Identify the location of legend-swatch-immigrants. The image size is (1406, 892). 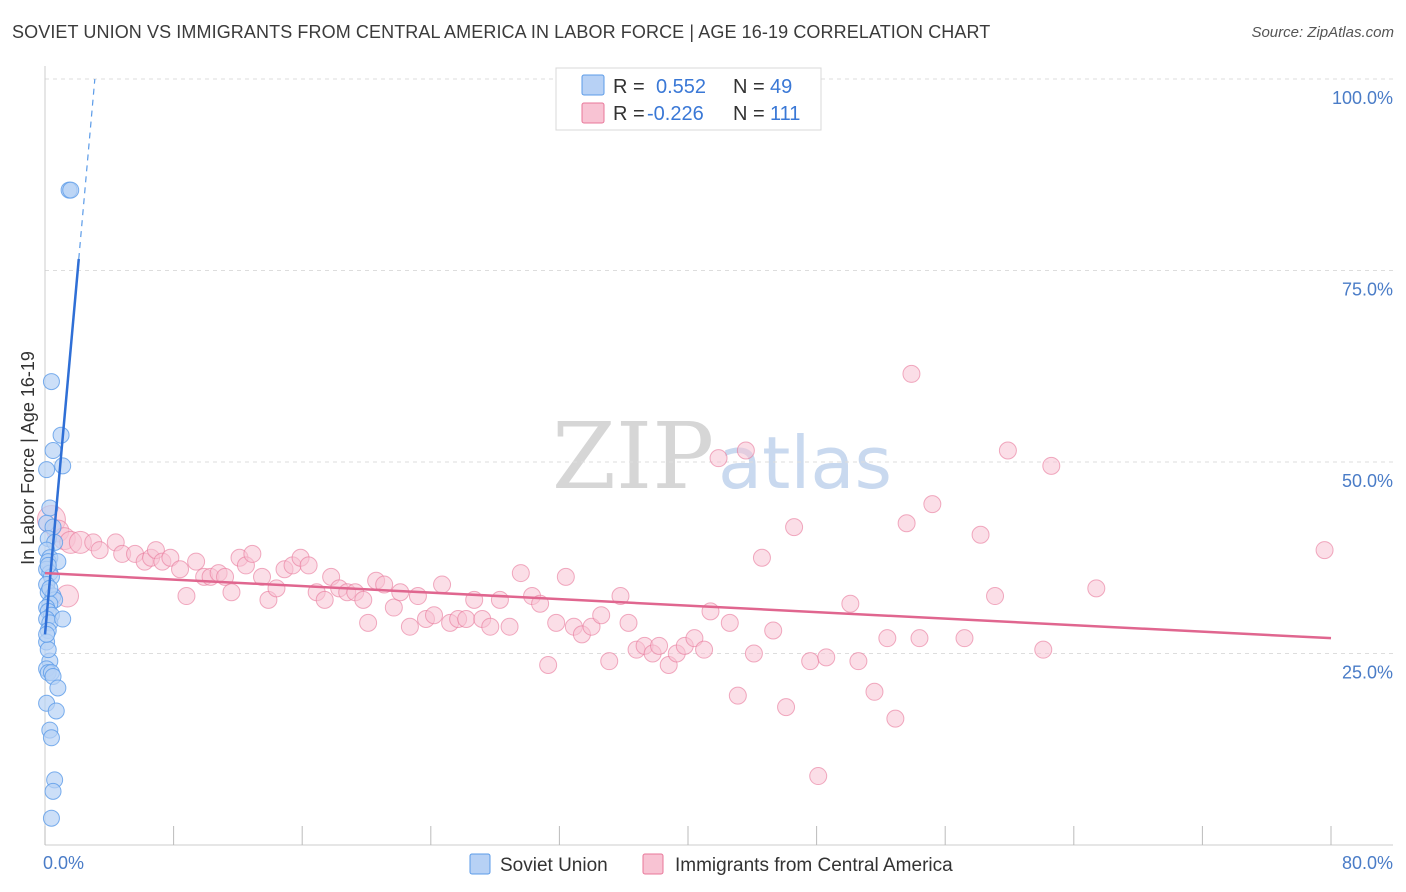
(593, 113).